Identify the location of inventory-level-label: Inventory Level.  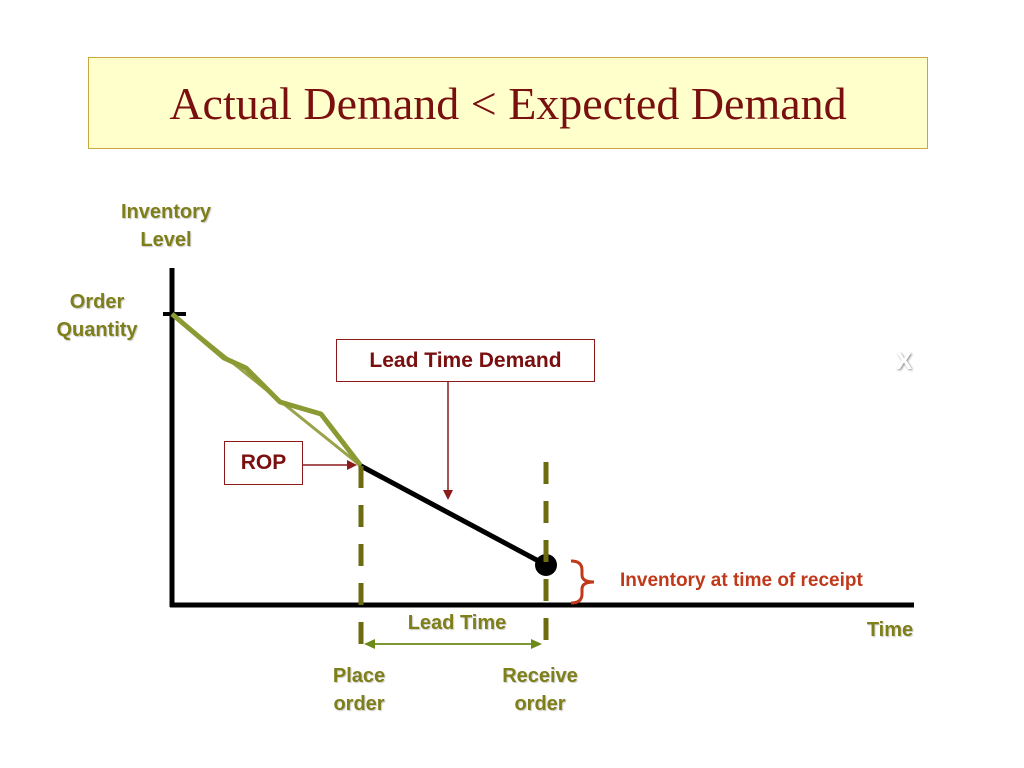
(166, 226).